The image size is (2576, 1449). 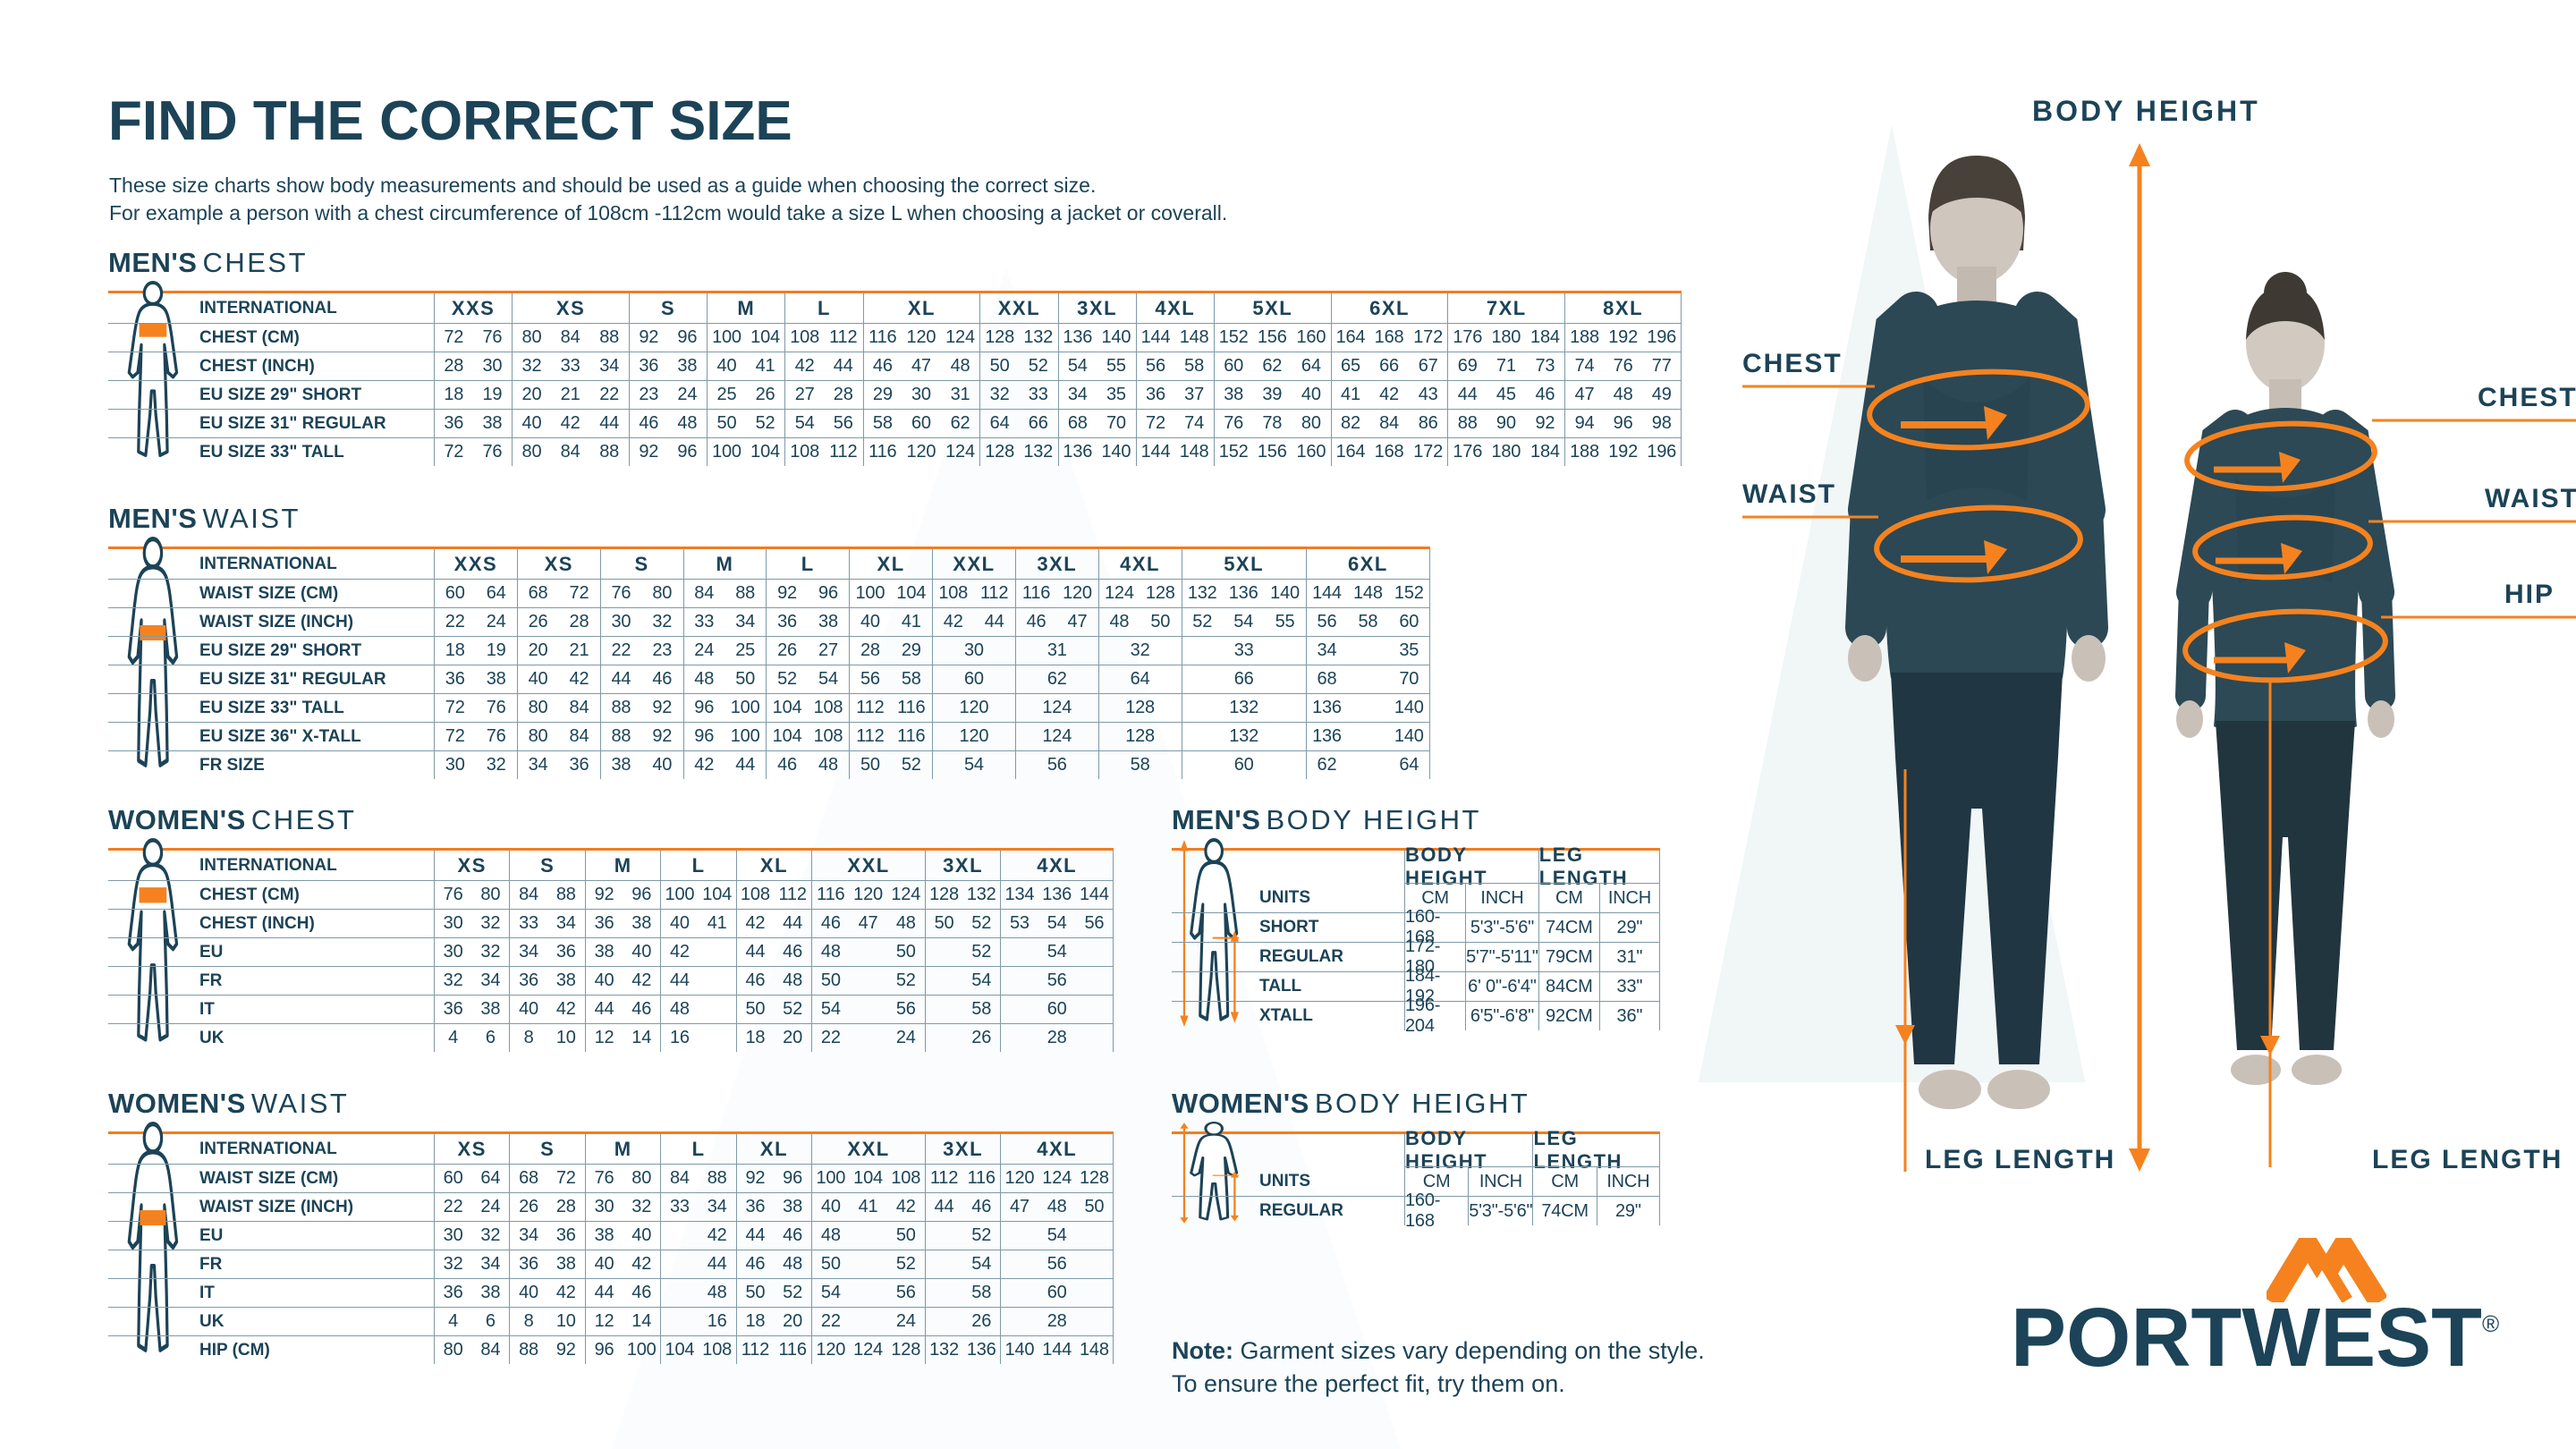 I want to click on table-cell: 70, so click(x=1116, y=423).